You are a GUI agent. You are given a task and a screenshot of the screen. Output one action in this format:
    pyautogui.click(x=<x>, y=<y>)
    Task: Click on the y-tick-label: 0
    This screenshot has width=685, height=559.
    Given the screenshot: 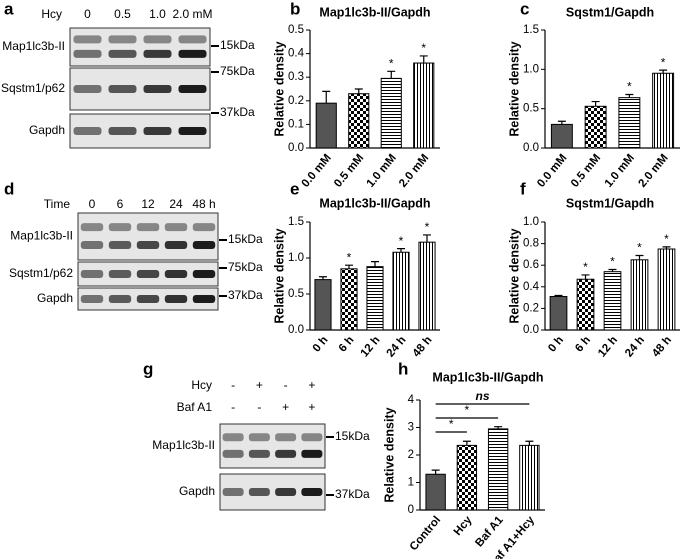 What is the action you would take?
    pyautogui.click(x=411, y=510)
    